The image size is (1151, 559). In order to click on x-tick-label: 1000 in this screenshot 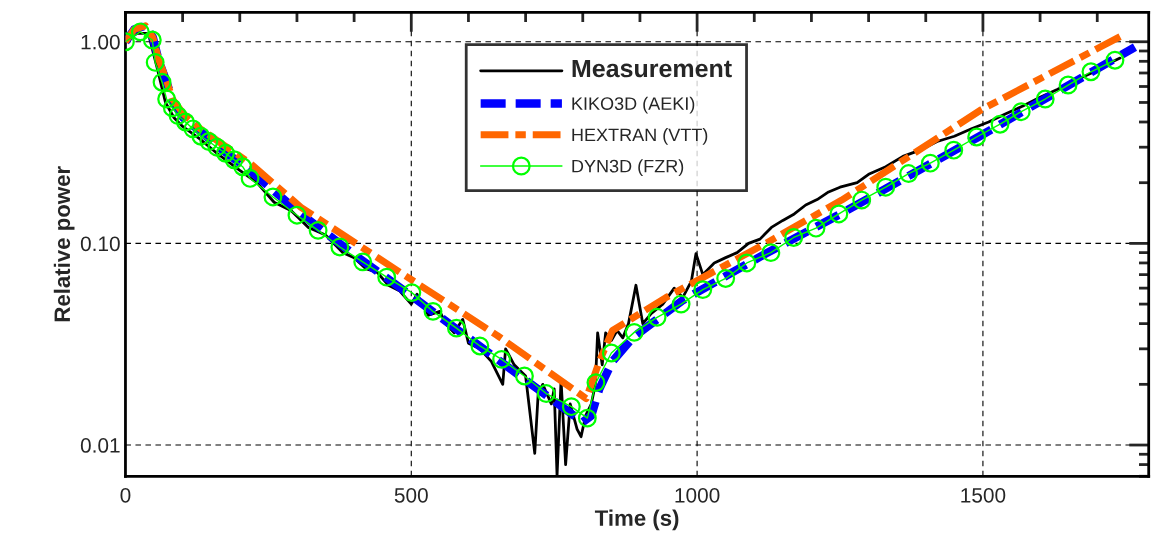, I will do `click(697, 495)`.